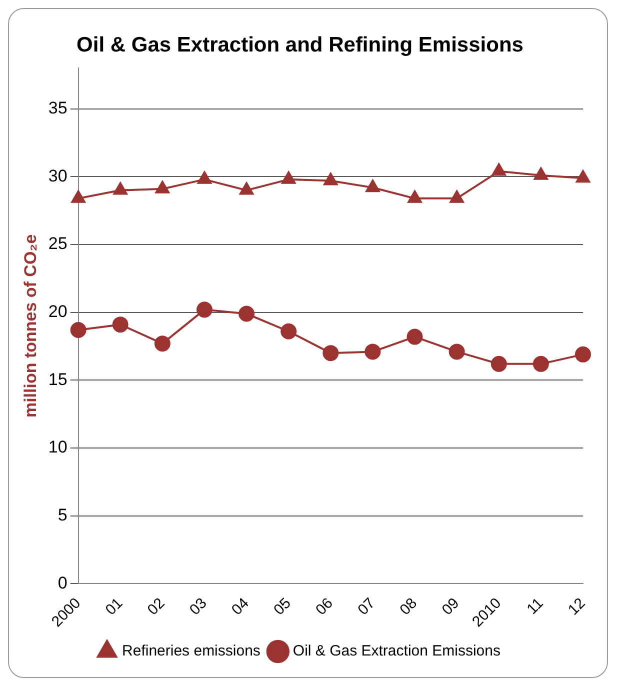  I want to click on x-tick-label: 11, so click(535, 606).